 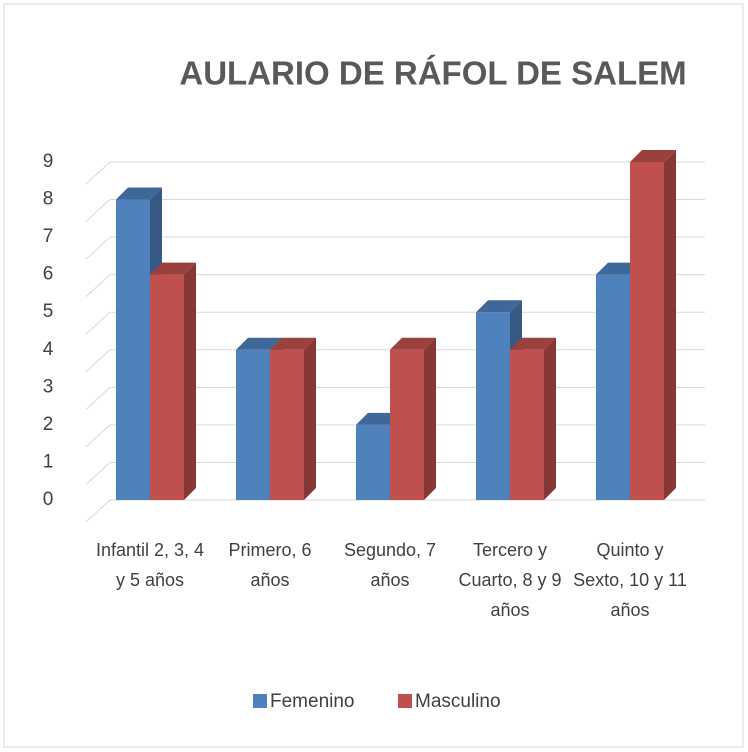 What do you see at coordinates (312, 701) in the screenshot?
I see `legend-label: Femenino` at bounding box center [312, 701].